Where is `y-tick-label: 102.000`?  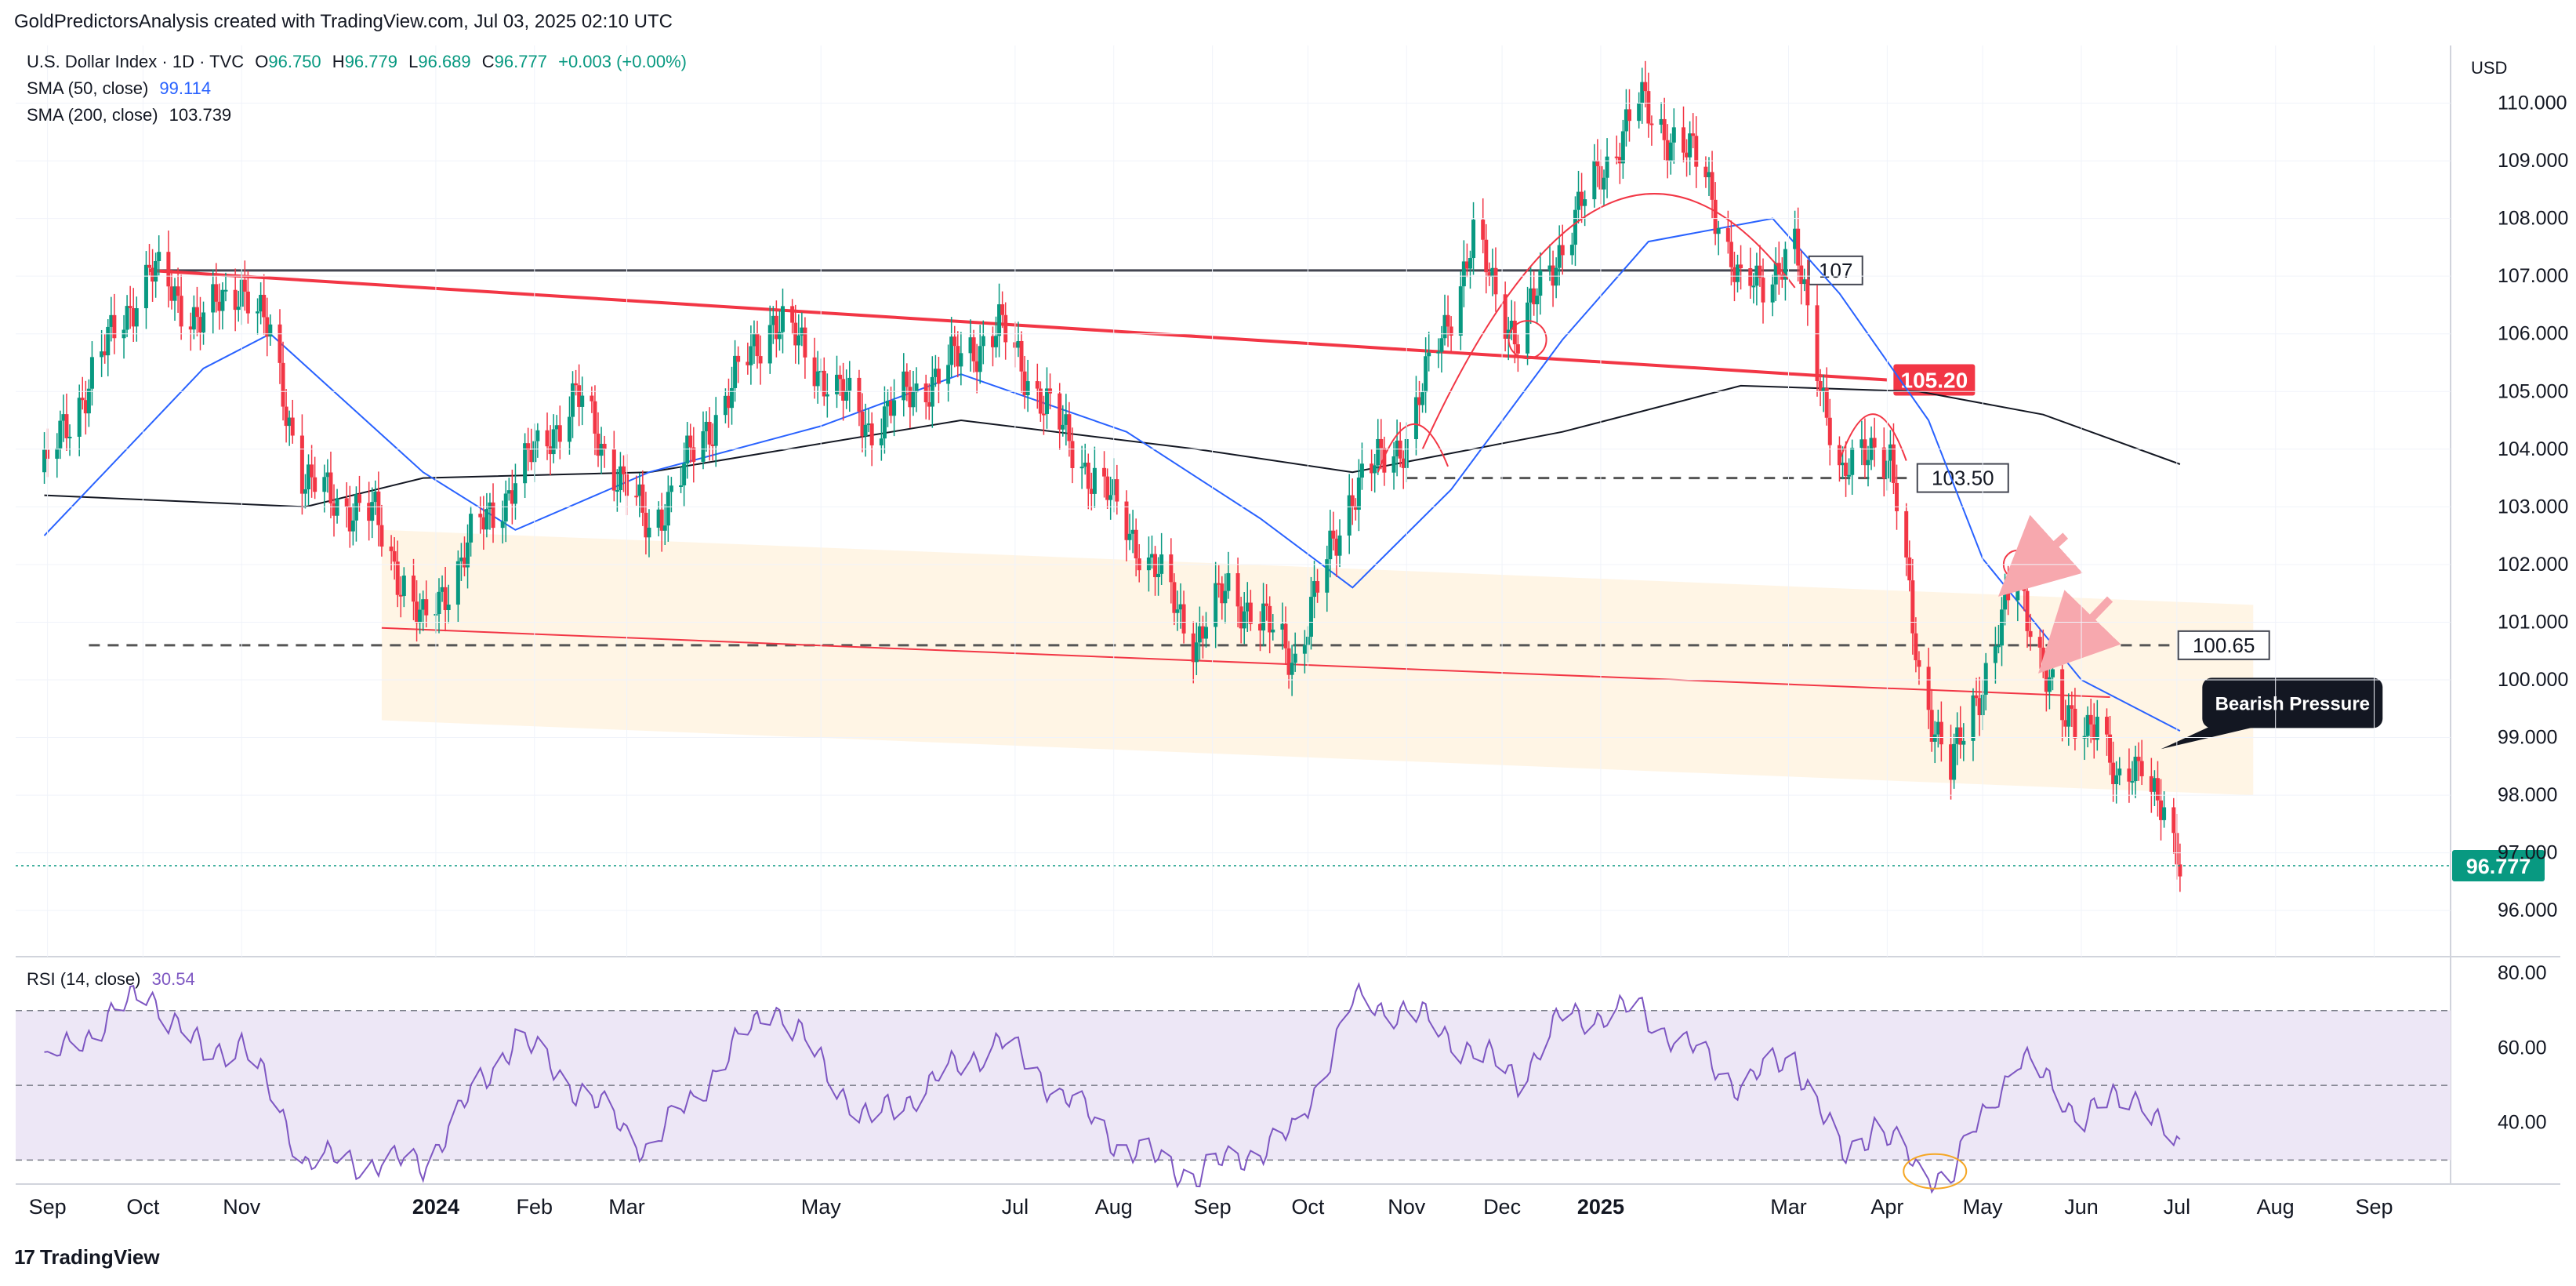 y-tick-label: 102.000 is located at coordinates (2533, 565).